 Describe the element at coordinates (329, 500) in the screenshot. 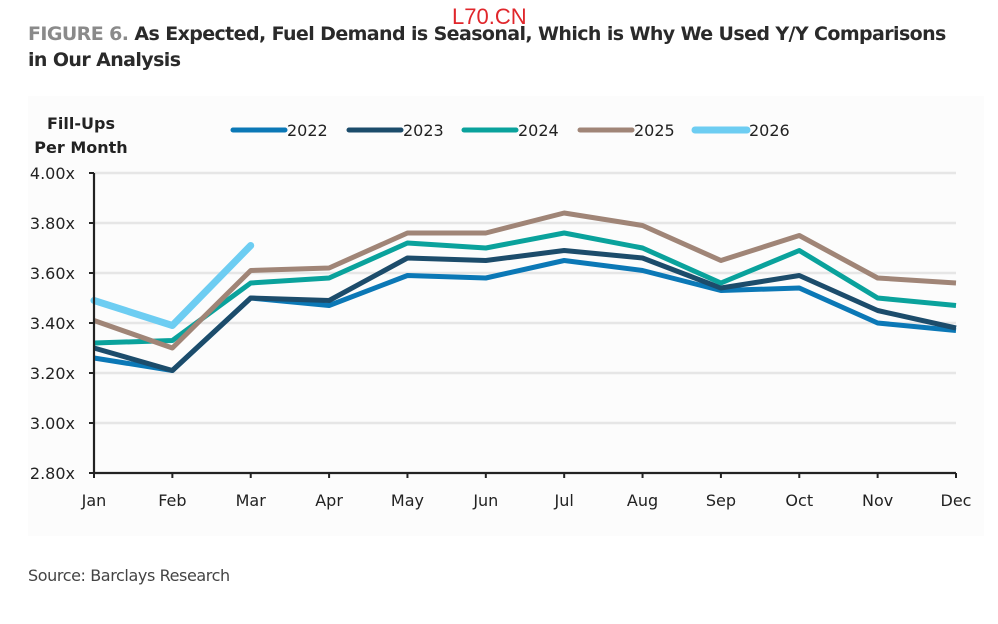

I see `x-tick-label: Apr` at that location.